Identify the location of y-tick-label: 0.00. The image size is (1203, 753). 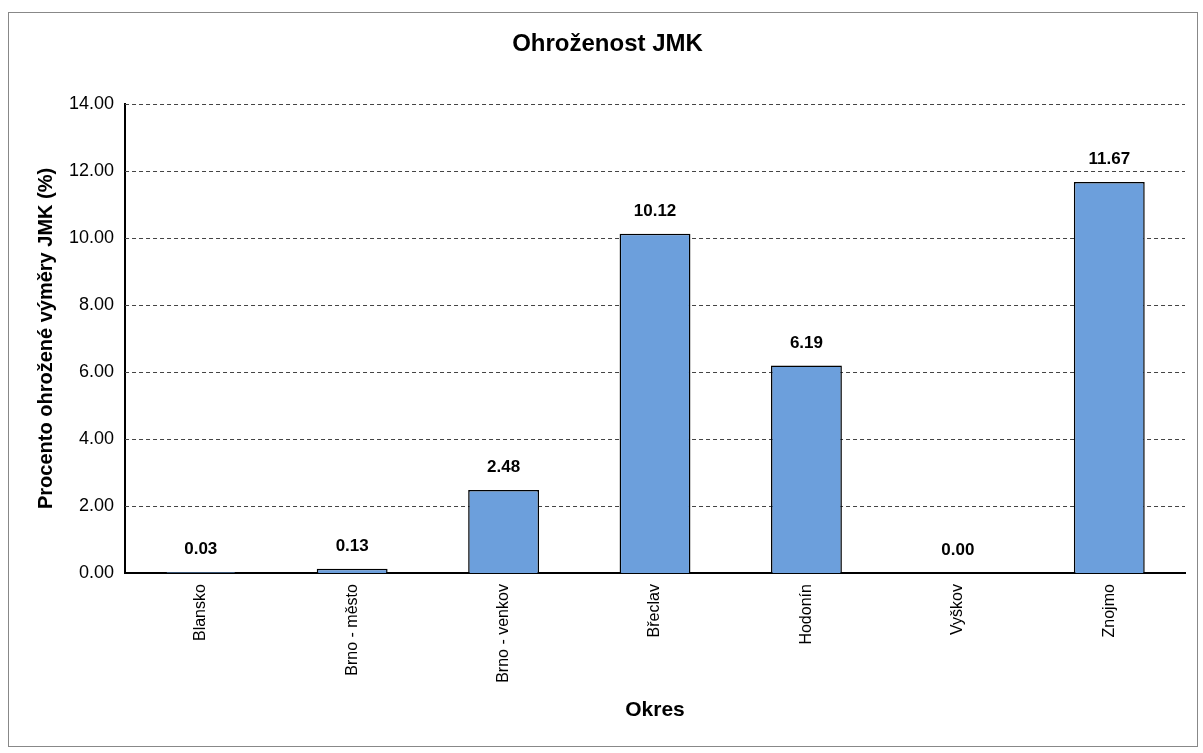
(97, 572).